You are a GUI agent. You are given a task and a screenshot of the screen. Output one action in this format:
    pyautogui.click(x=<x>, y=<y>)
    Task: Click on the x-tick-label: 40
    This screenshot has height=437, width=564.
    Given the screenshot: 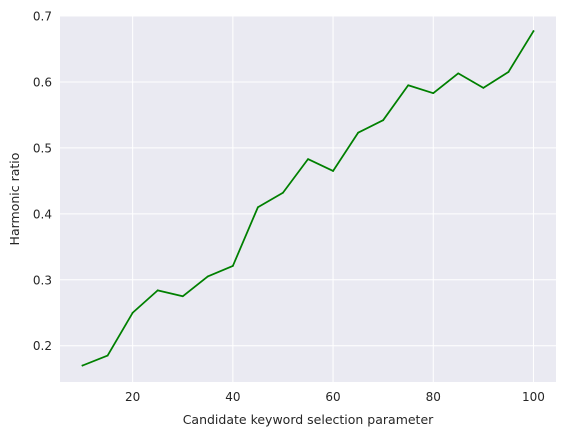 What is the action you would take?
    pyautogui.click(x=232, y=397)
    